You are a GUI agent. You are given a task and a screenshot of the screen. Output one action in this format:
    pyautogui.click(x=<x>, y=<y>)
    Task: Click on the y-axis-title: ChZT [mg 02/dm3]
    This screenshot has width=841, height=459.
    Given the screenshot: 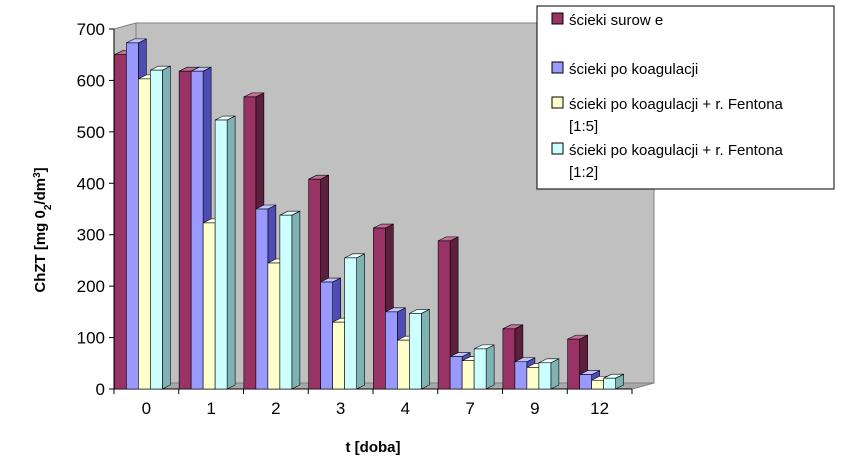 What is the action you would take?
    pyautogui.click(x=43, y=229)
    